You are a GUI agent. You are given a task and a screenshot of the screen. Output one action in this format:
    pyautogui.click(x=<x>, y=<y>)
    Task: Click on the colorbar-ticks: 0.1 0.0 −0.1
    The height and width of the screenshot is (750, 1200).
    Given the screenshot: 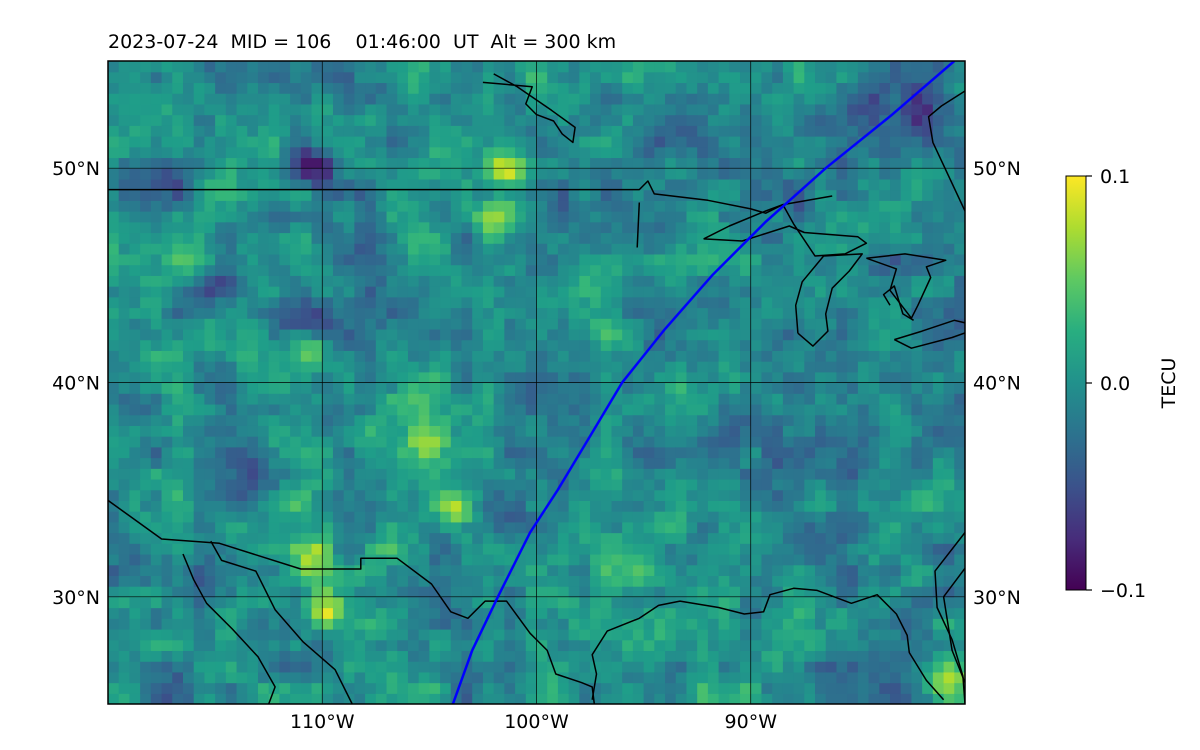 What is the action you would take?
    pyautogui.click(x=1116, y=384)
    